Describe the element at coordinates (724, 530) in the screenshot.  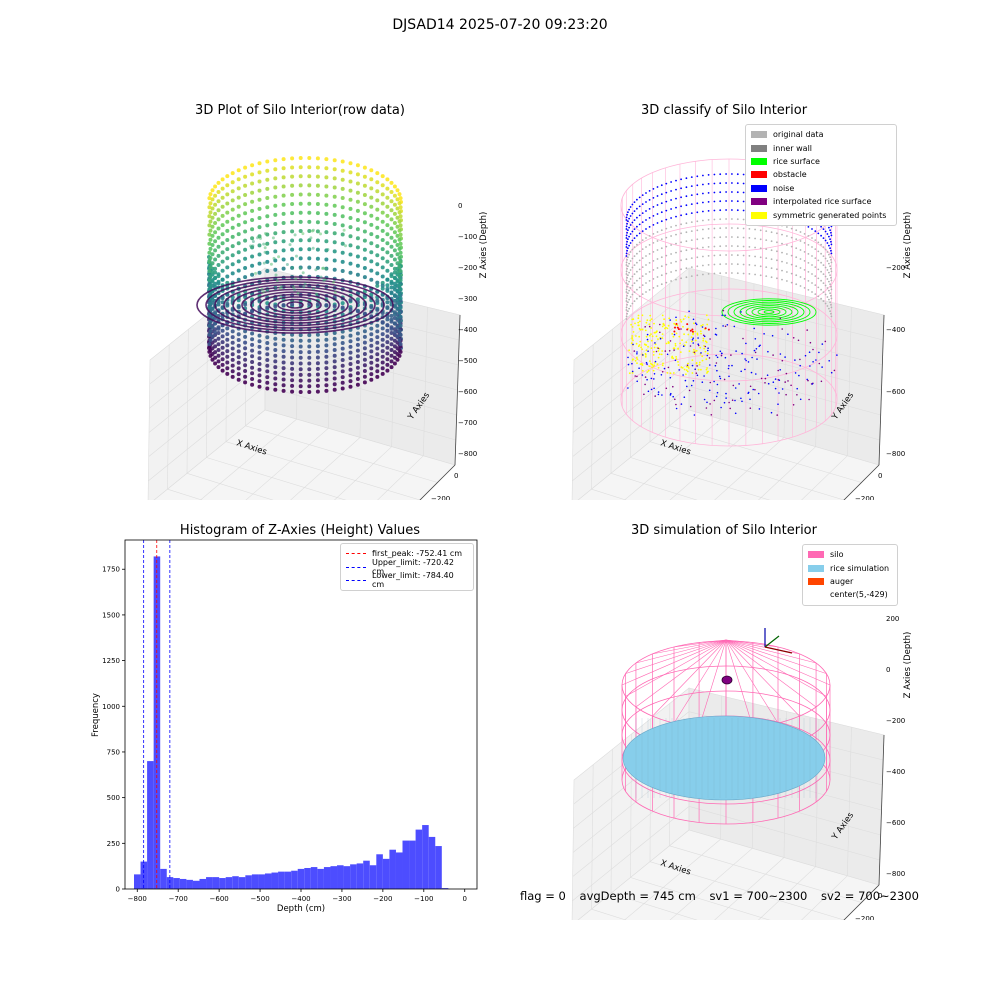
I see `panel4-title: 3D simulation of Silo Interior` at that location.